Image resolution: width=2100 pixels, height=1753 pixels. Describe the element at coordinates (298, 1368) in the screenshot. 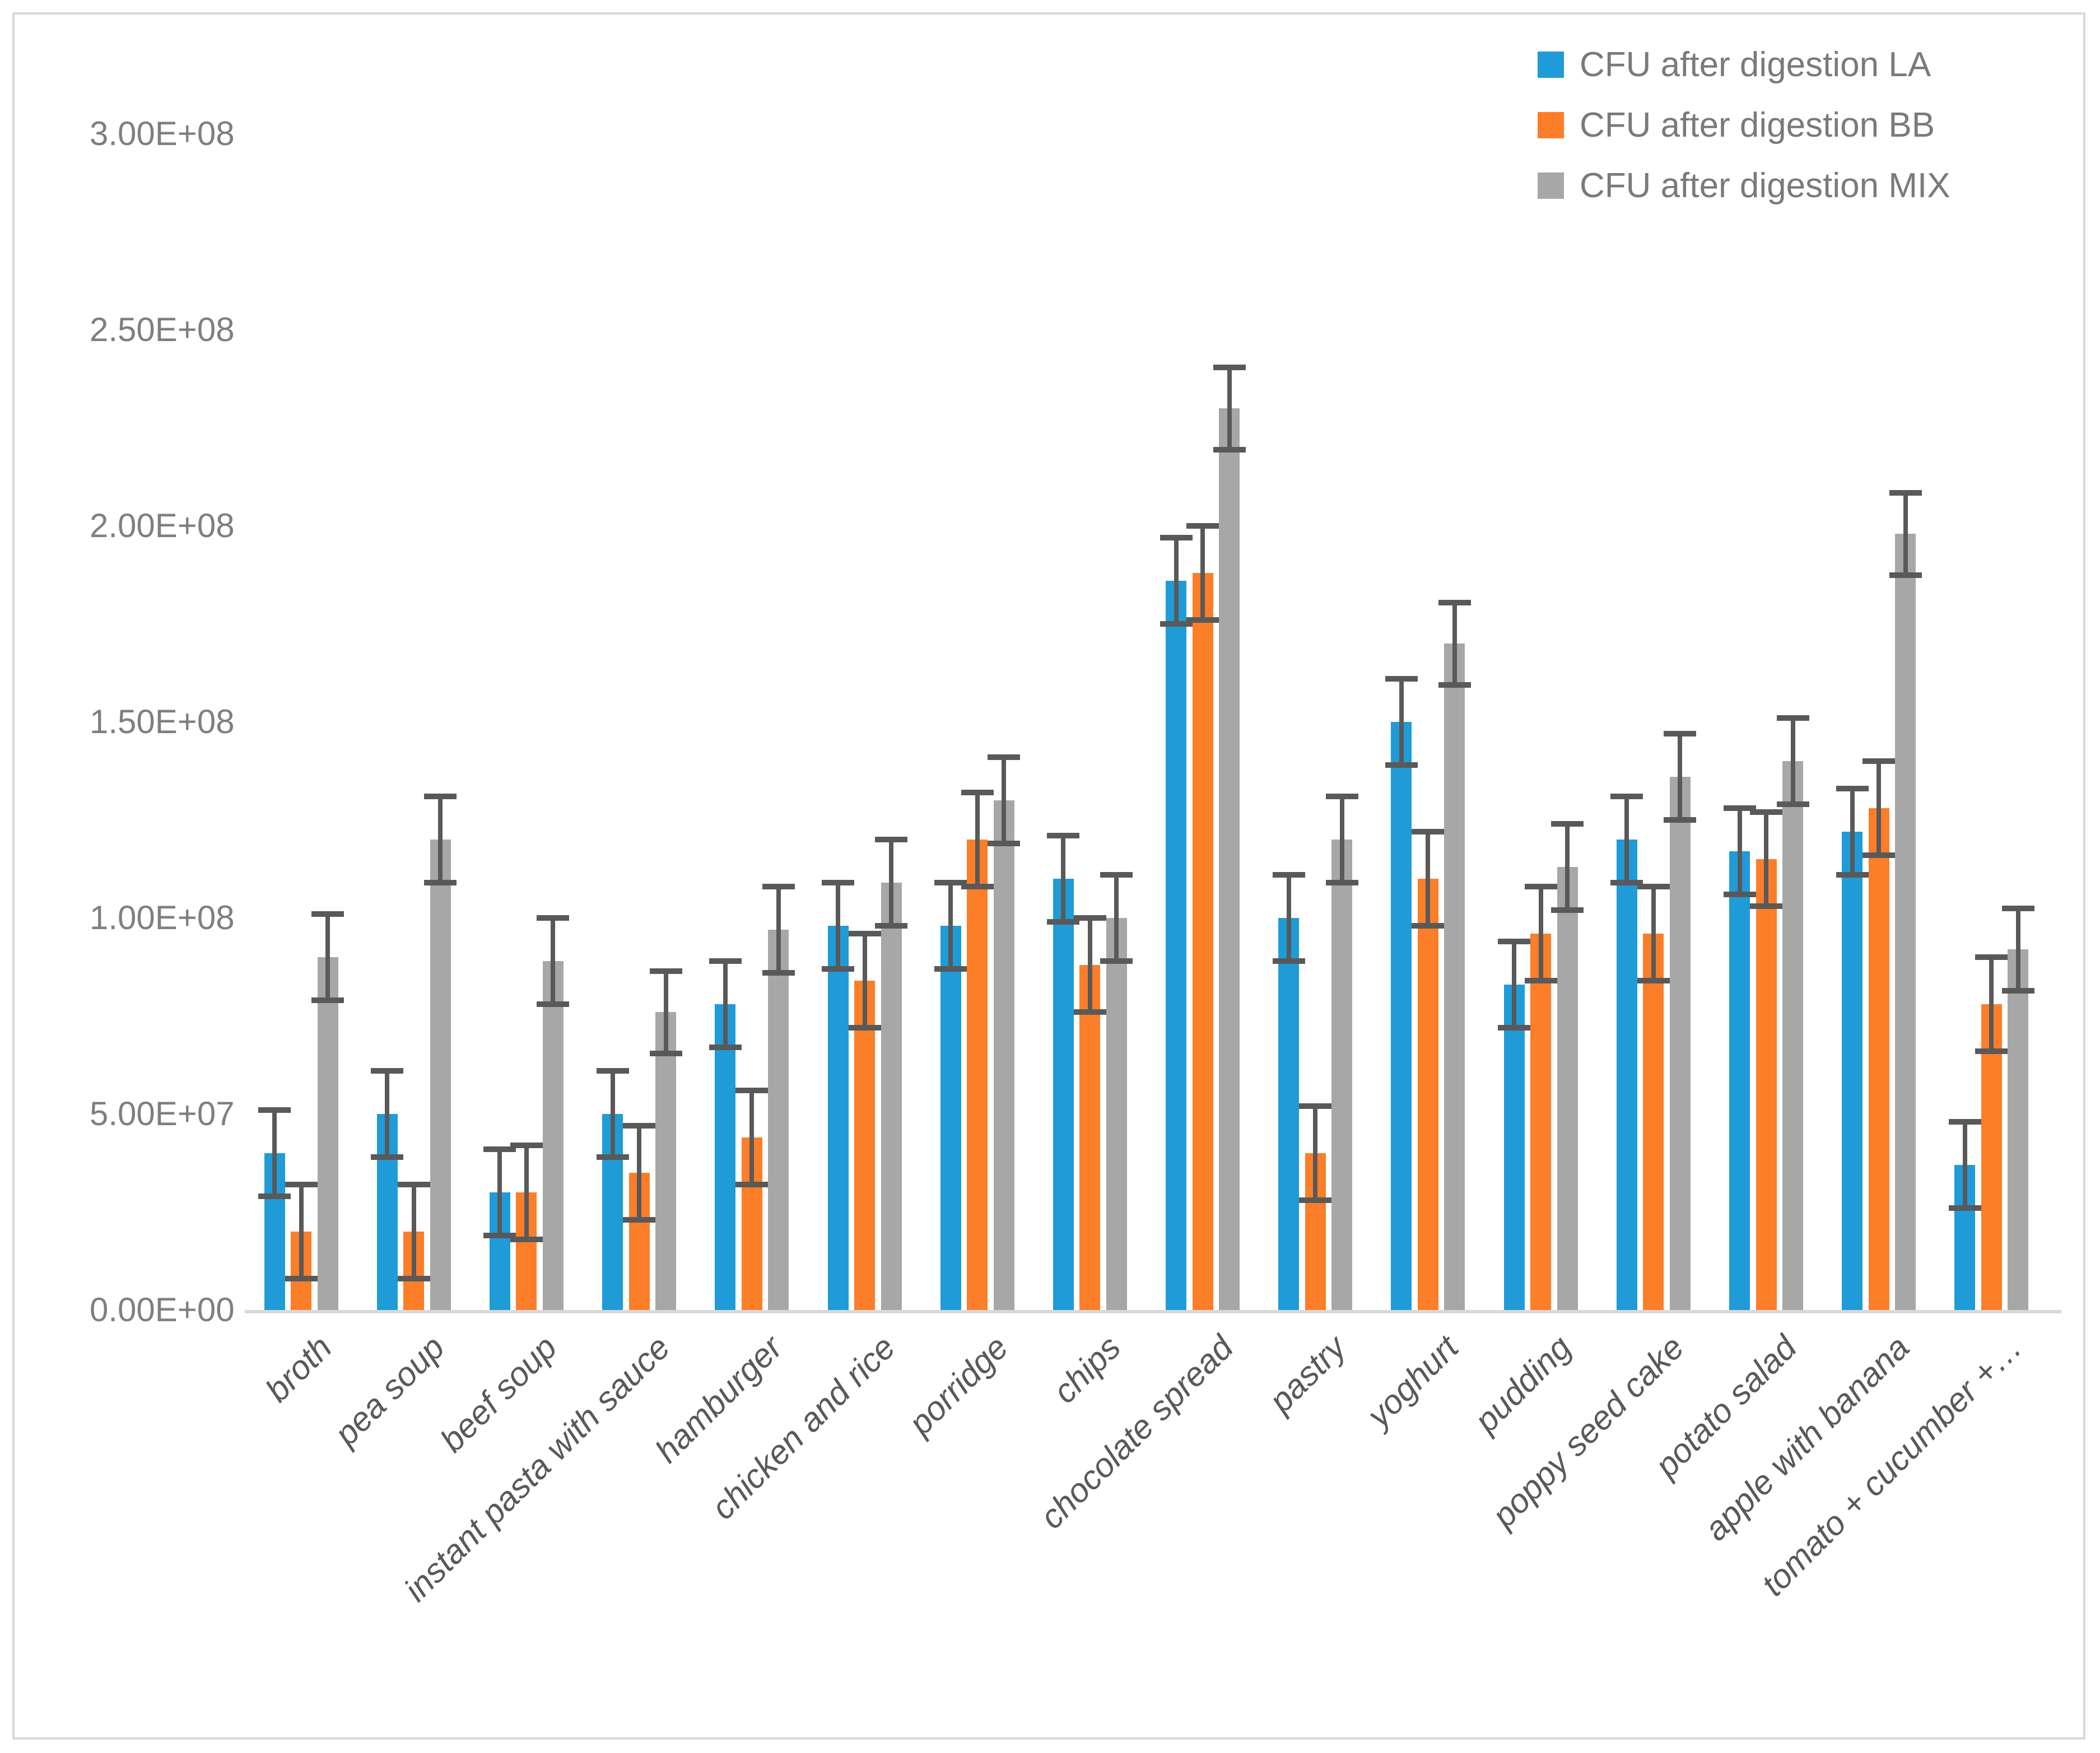

I see `x-axis-label: broth` at that location.